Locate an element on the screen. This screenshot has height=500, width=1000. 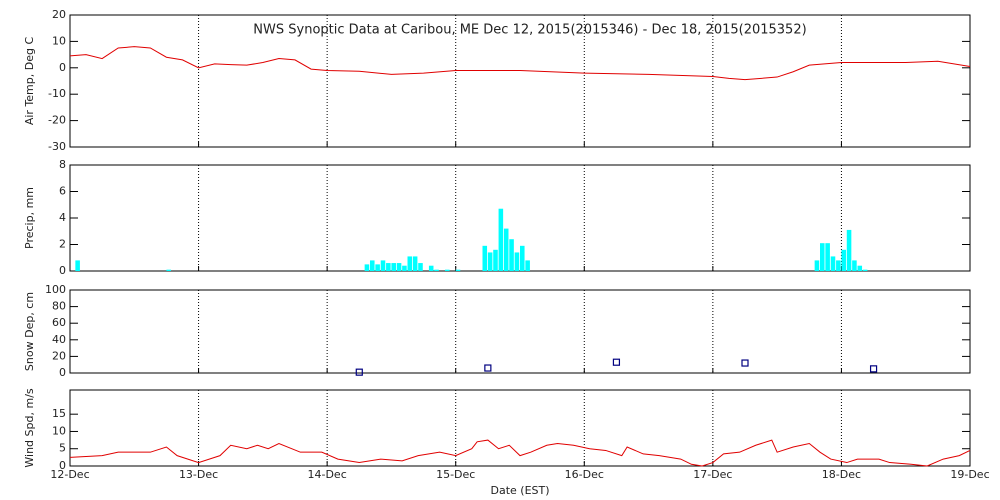
x-tick-label: 18-Dec is located at coordinates (841, 474).